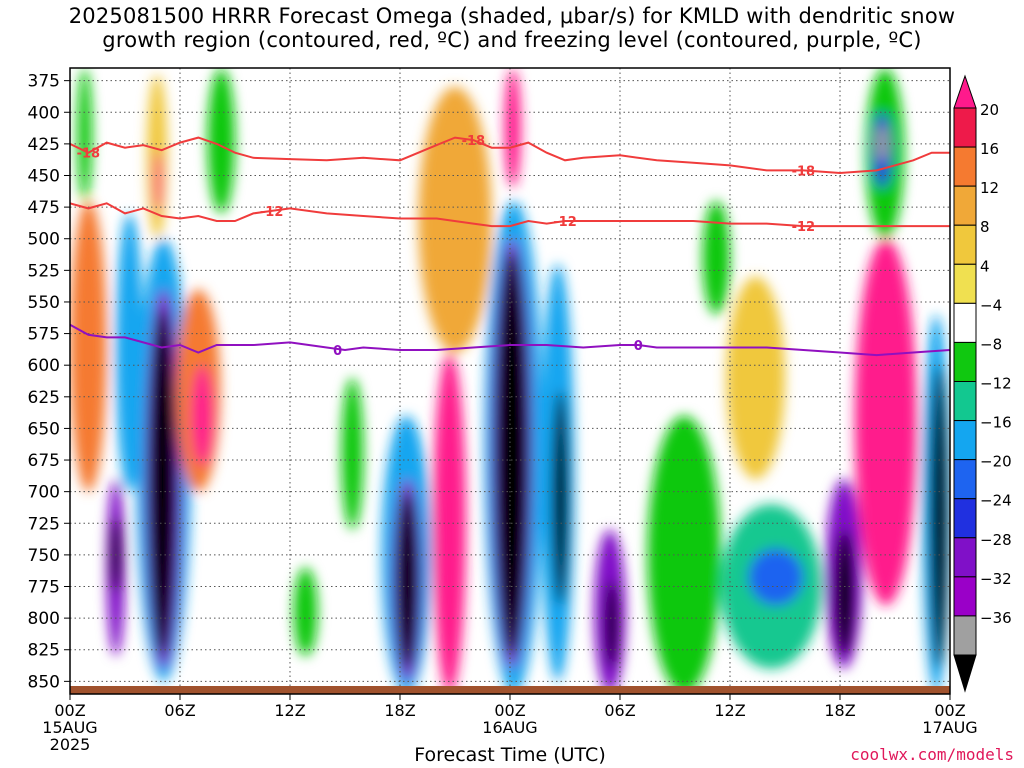 This screenshot has height=768, width=1024. What do you see at coordinates (565, 222) in the screenshot?
I see `contour-label--12-1: -12` at bounding box center [565, 222].